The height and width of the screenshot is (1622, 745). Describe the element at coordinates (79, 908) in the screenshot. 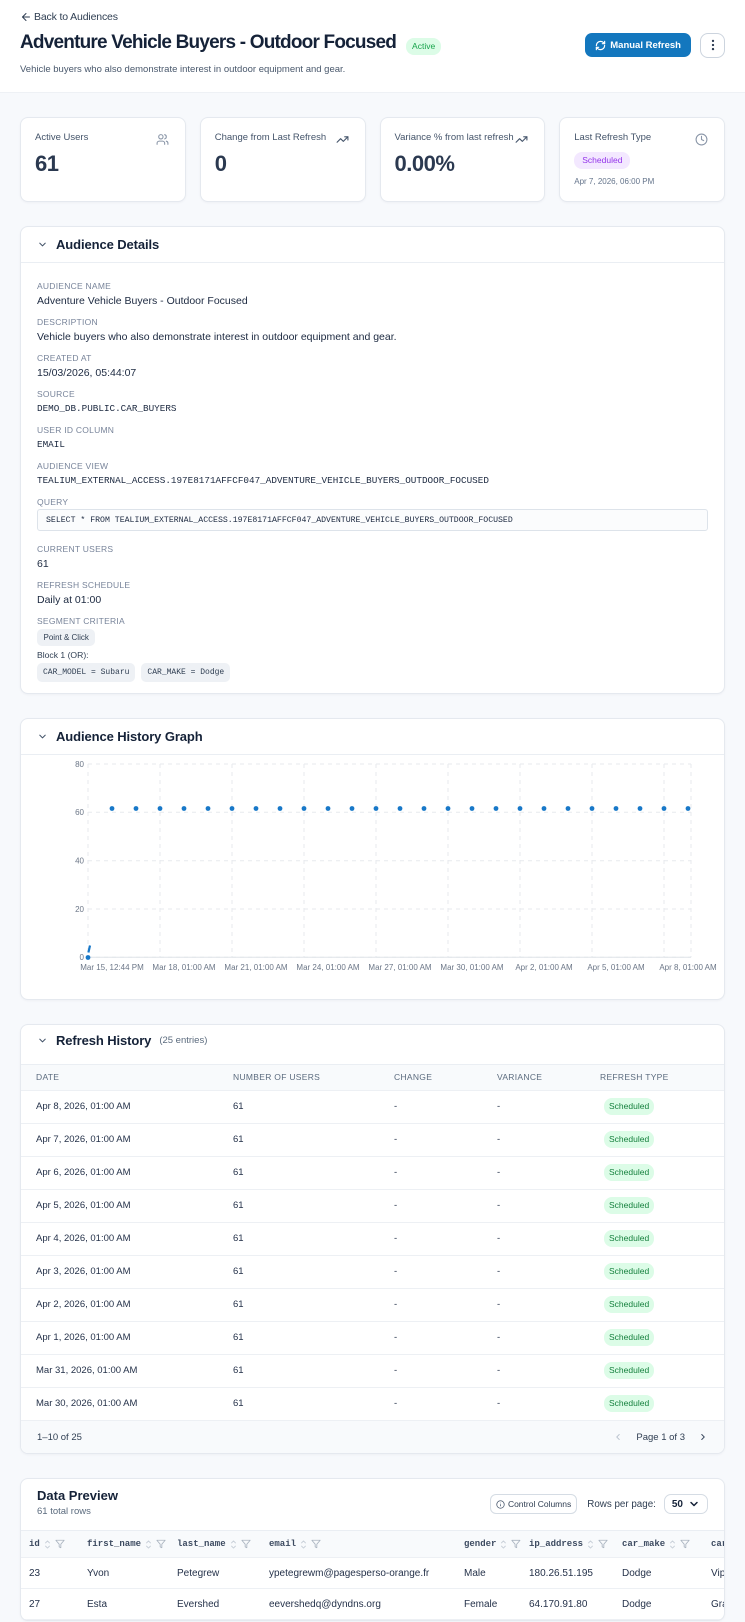

I see `svg-text: 20` at that location.